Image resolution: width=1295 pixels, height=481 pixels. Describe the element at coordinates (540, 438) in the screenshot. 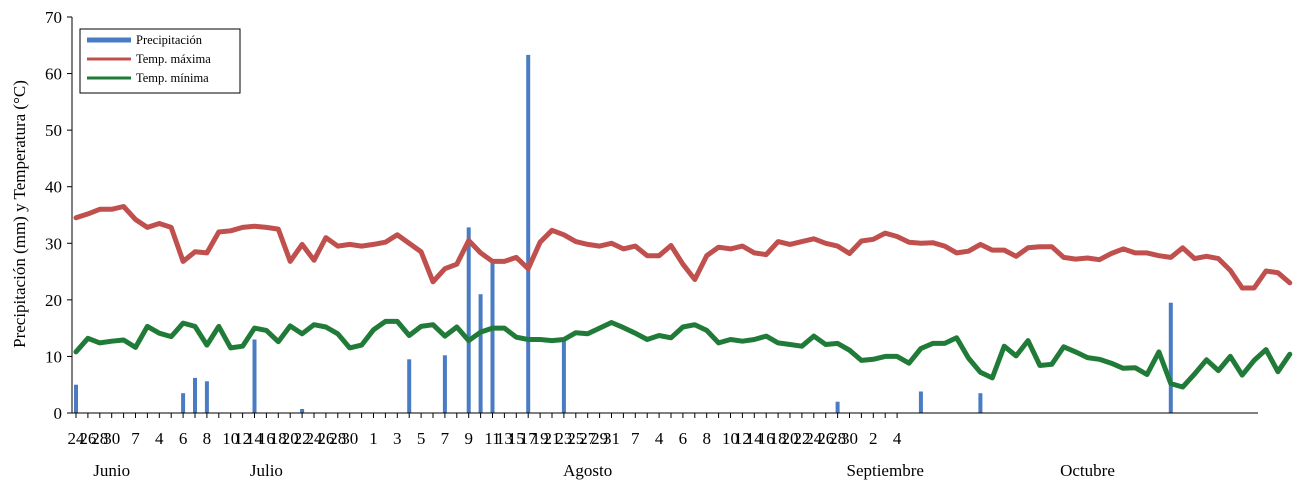

I see `x-tick-label: 19` at that location.